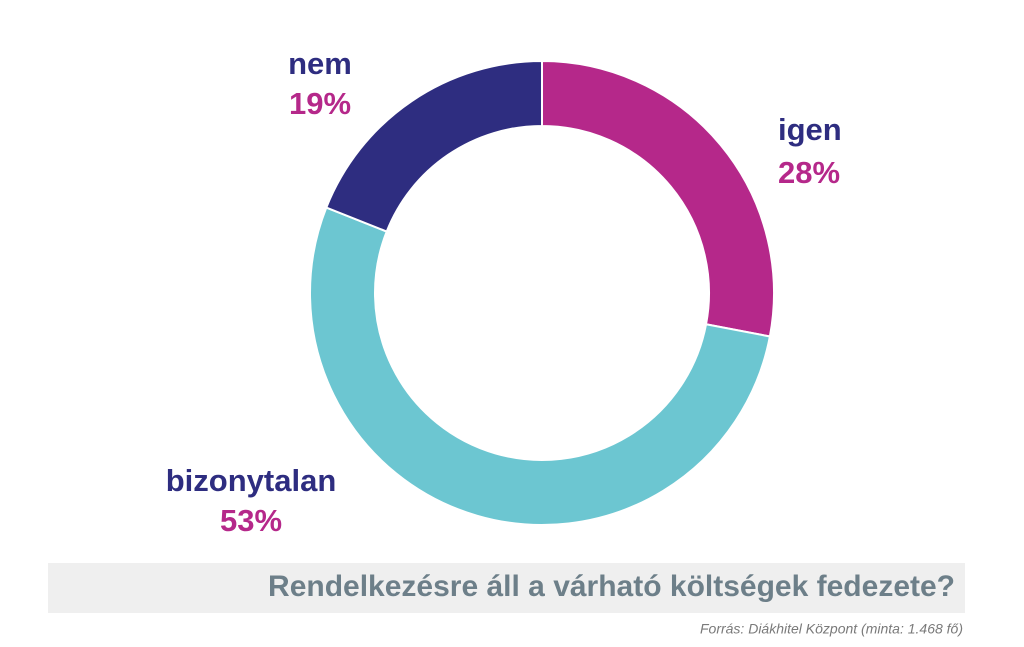 This screenshot has width=1024, height=647. Describe the element at coordinates (251, 520) in the screenshot. I see `label-value: 53%` at that location.